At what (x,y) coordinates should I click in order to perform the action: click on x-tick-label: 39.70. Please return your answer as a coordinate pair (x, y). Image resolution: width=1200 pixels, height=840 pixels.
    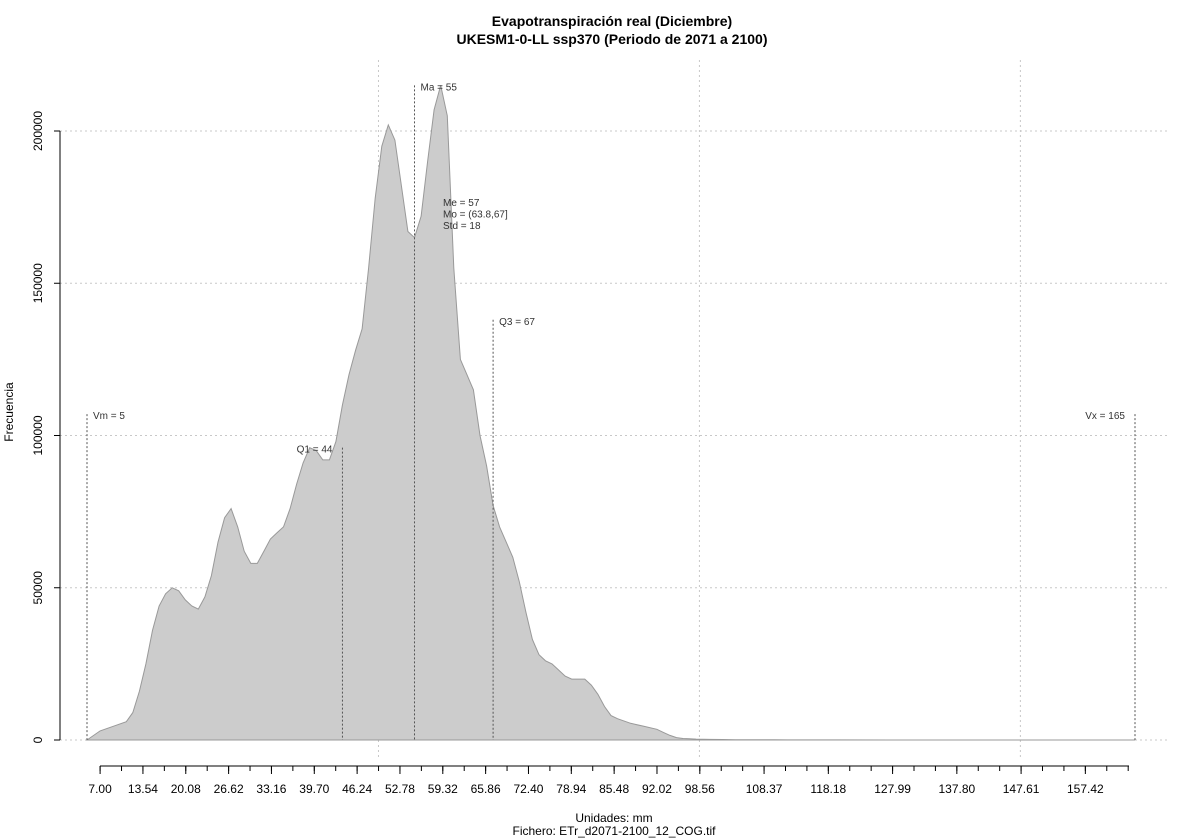
    Looking at the image, I should click on (314, 789).